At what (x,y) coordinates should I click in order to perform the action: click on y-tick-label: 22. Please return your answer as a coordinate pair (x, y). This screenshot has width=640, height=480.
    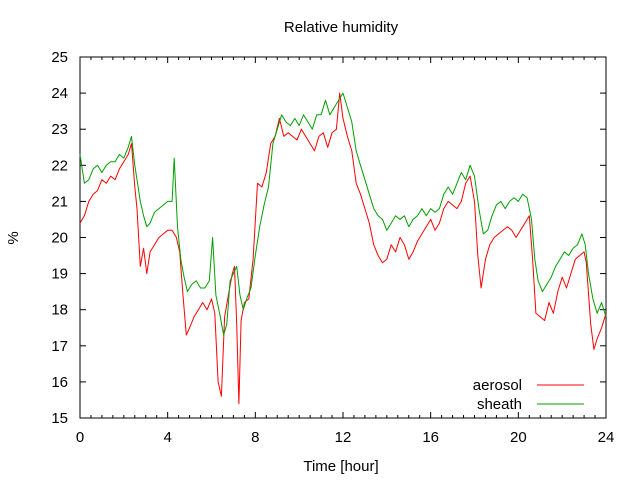
    Looking at the image, I should click on (59, 165).